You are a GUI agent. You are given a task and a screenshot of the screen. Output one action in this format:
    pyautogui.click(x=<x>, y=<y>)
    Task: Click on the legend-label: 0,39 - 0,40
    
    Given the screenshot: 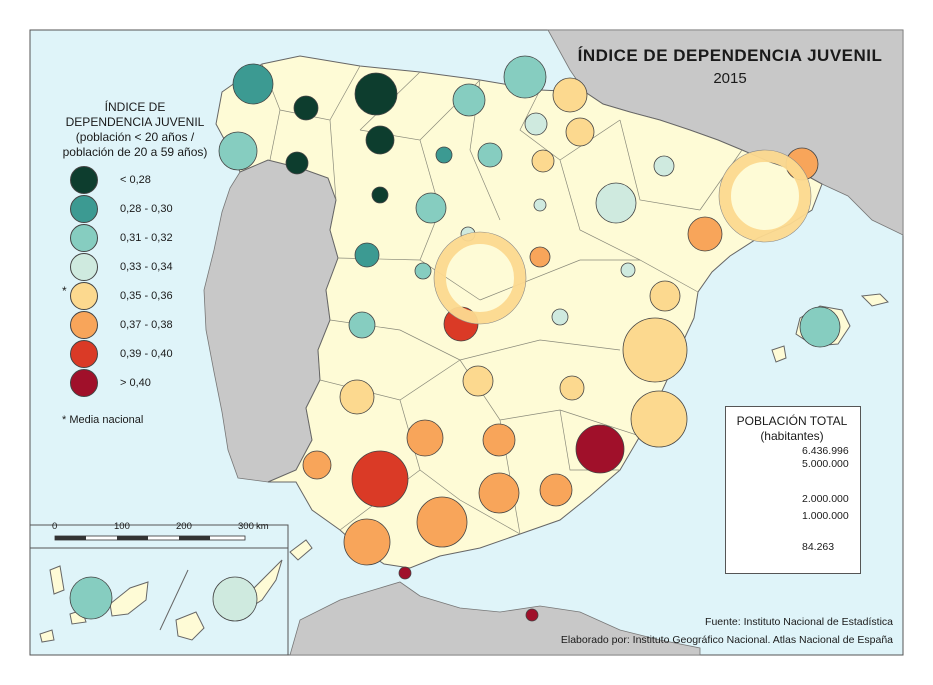 What is the action you would take?
    pyautogui.click(x=146, y=354)
    